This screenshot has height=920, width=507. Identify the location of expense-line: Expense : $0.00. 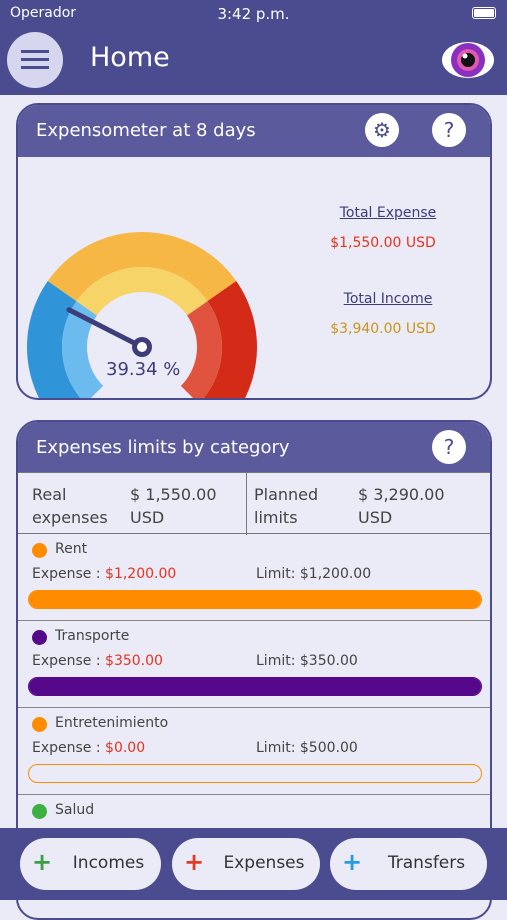
(88, 748).